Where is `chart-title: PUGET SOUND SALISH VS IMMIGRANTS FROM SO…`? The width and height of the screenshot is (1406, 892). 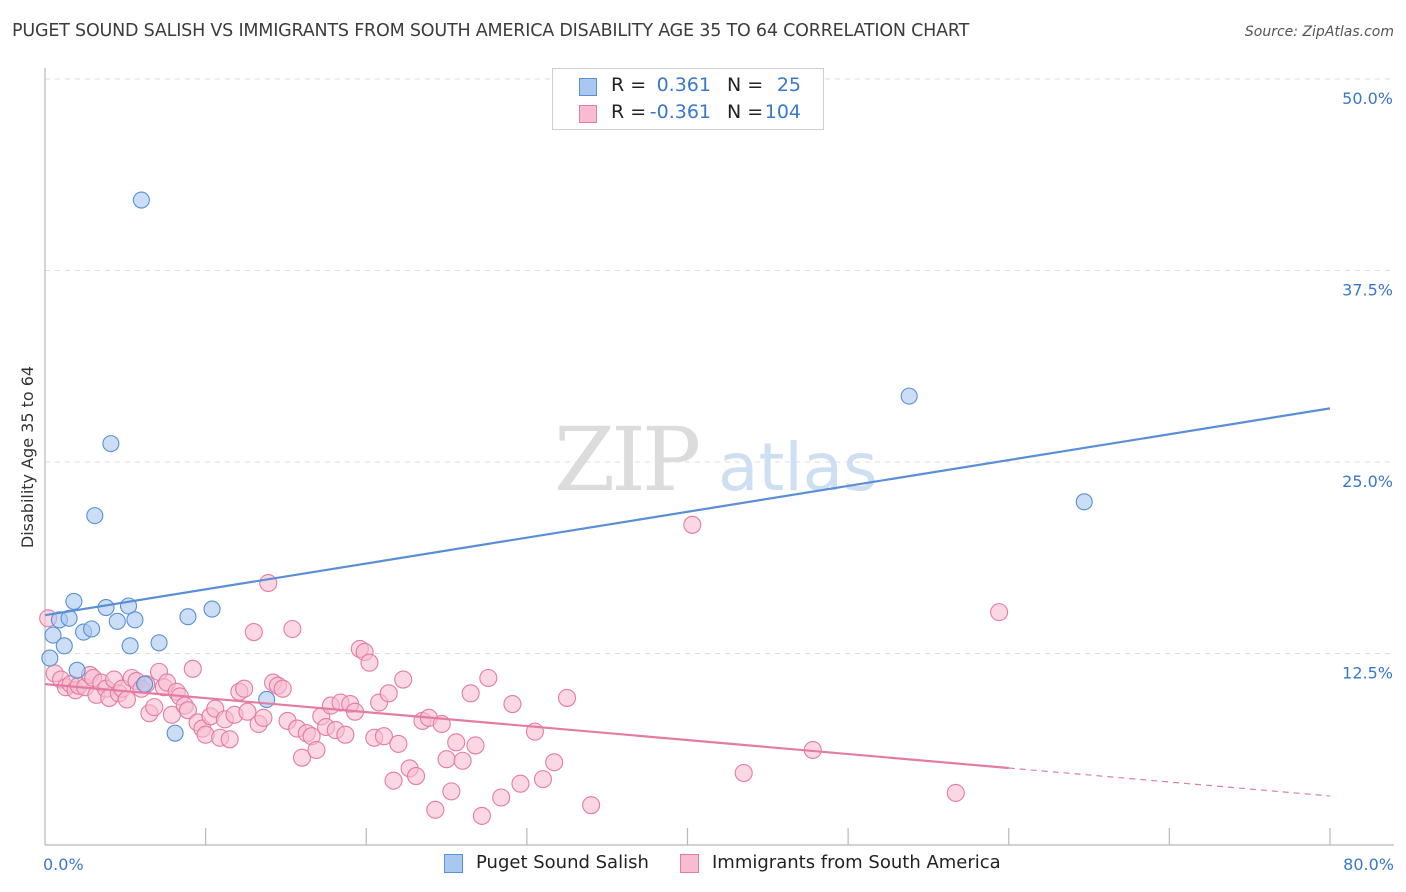 chart-title: PUGET SOUND SALISH VS IMMIGRANTS FROM SO… is located at coordinates (491, 31).